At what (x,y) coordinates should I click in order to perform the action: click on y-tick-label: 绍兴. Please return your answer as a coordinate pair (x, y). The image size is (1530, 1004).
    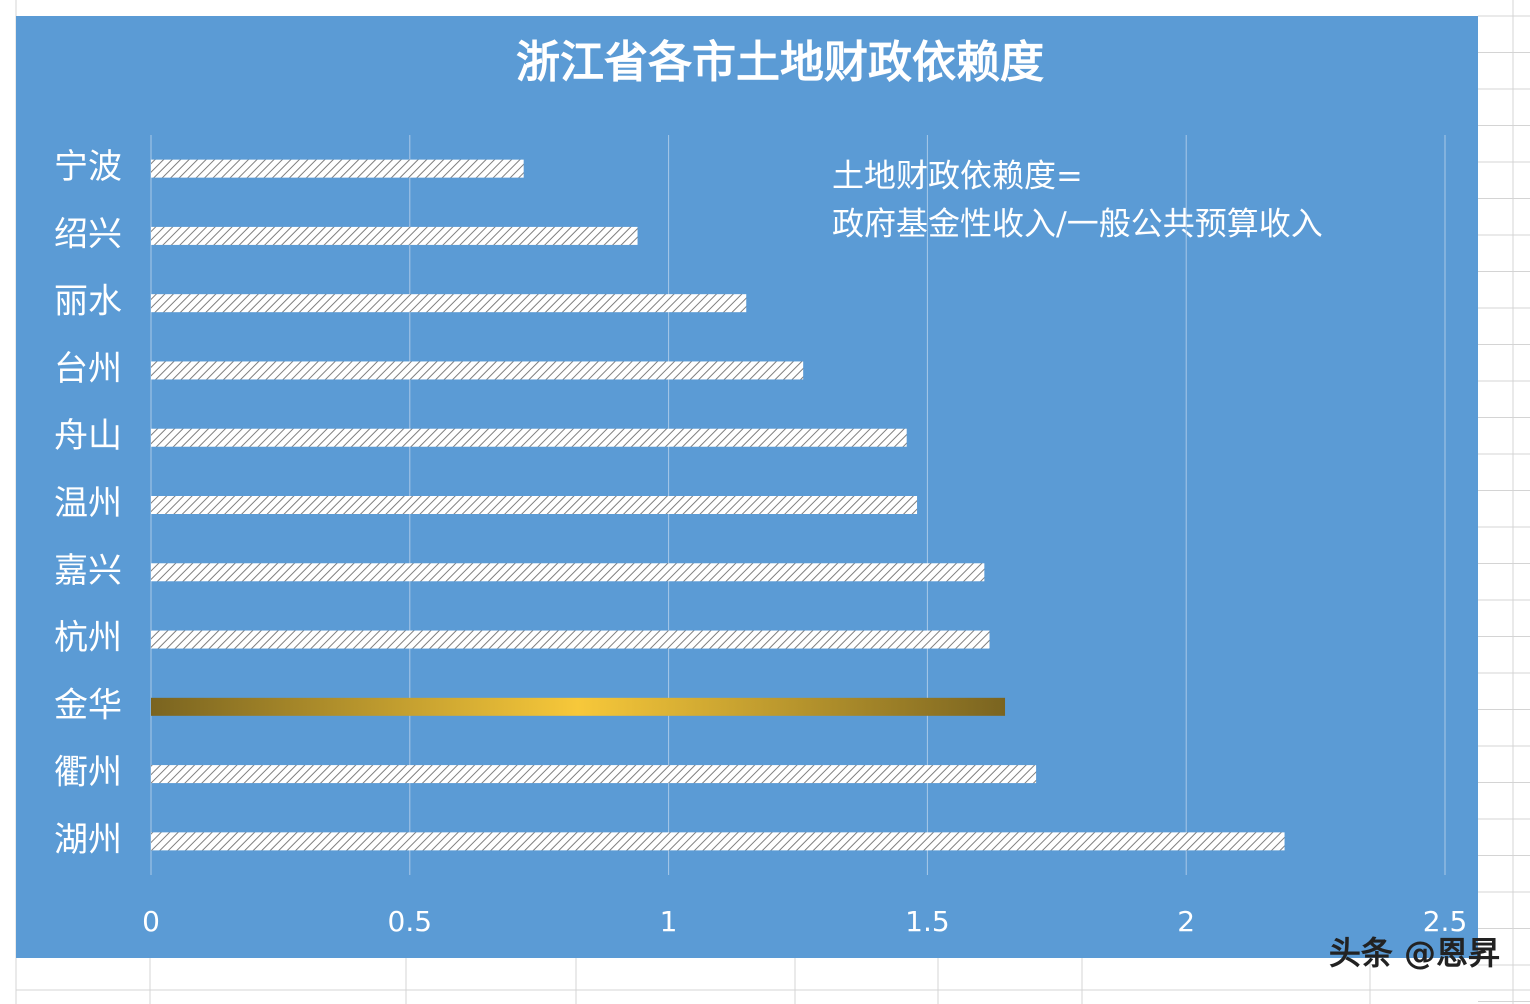
    Looking at the image, I should click on (88, 234).